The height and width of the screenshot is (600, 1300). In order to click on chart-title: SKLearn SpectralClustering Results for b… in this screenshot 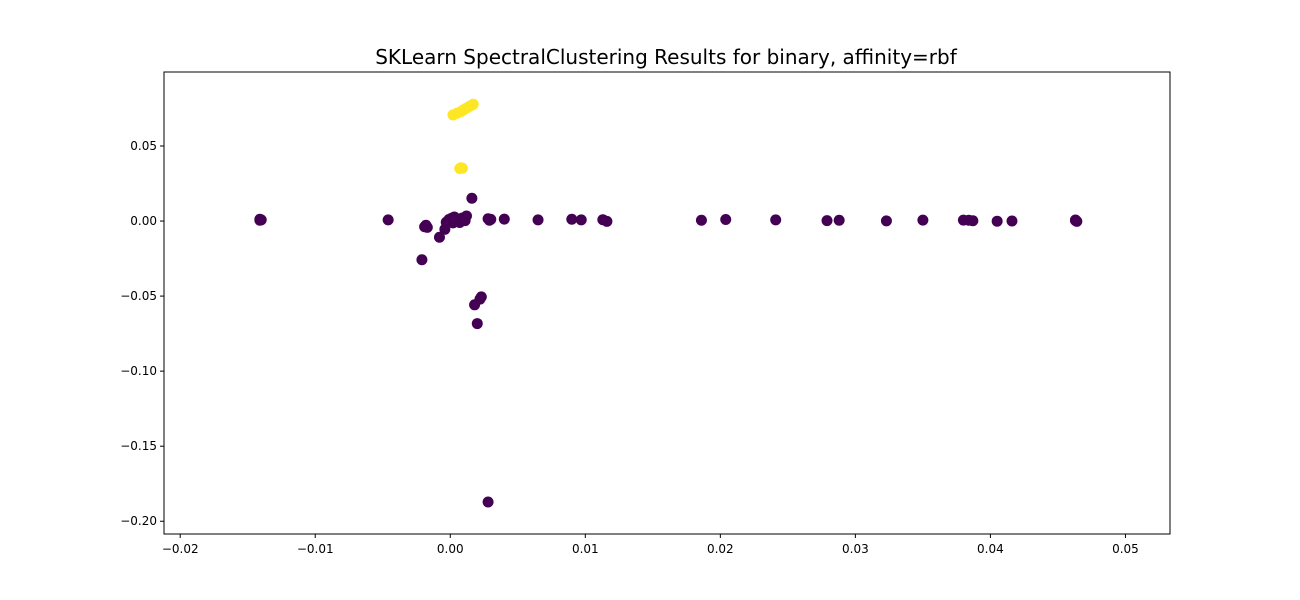, I will do `click(666, 57)`.